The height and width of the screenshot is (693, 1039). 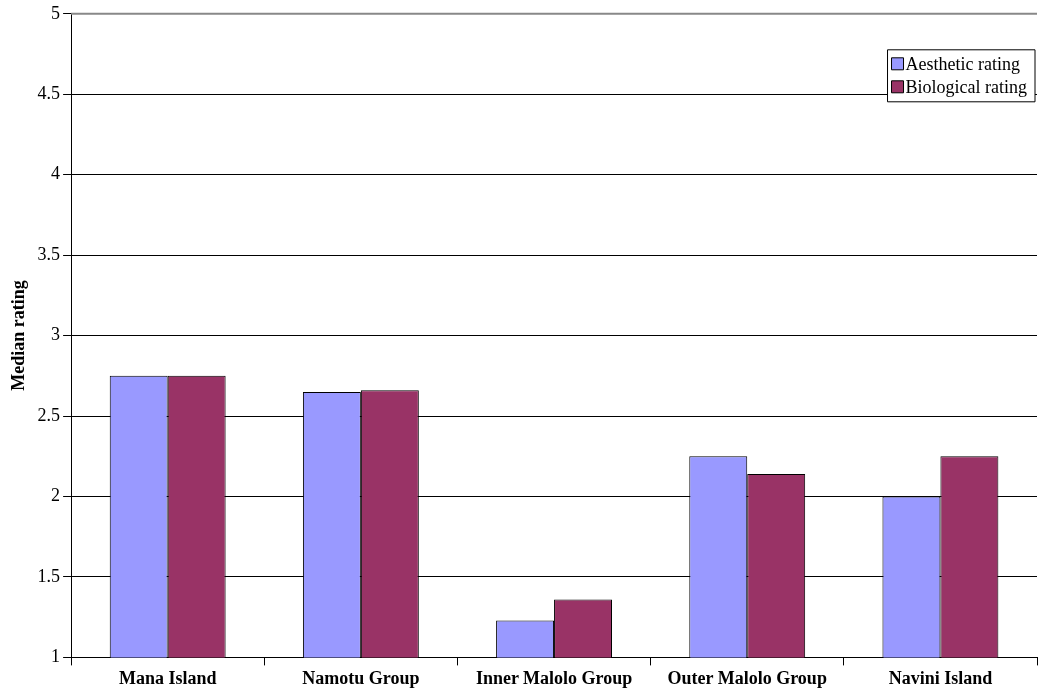 What do you see at coordinates (56, 495) in the screenshot?
I see `y-tick-label: 2` at bounding box center [56, 495].